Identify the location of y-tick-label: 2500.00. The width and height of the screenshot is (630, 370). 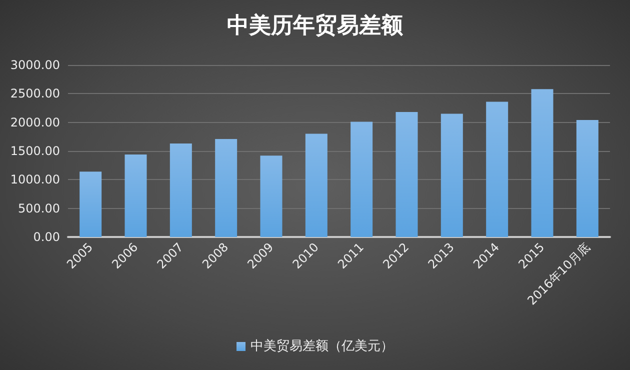
(35, 93).